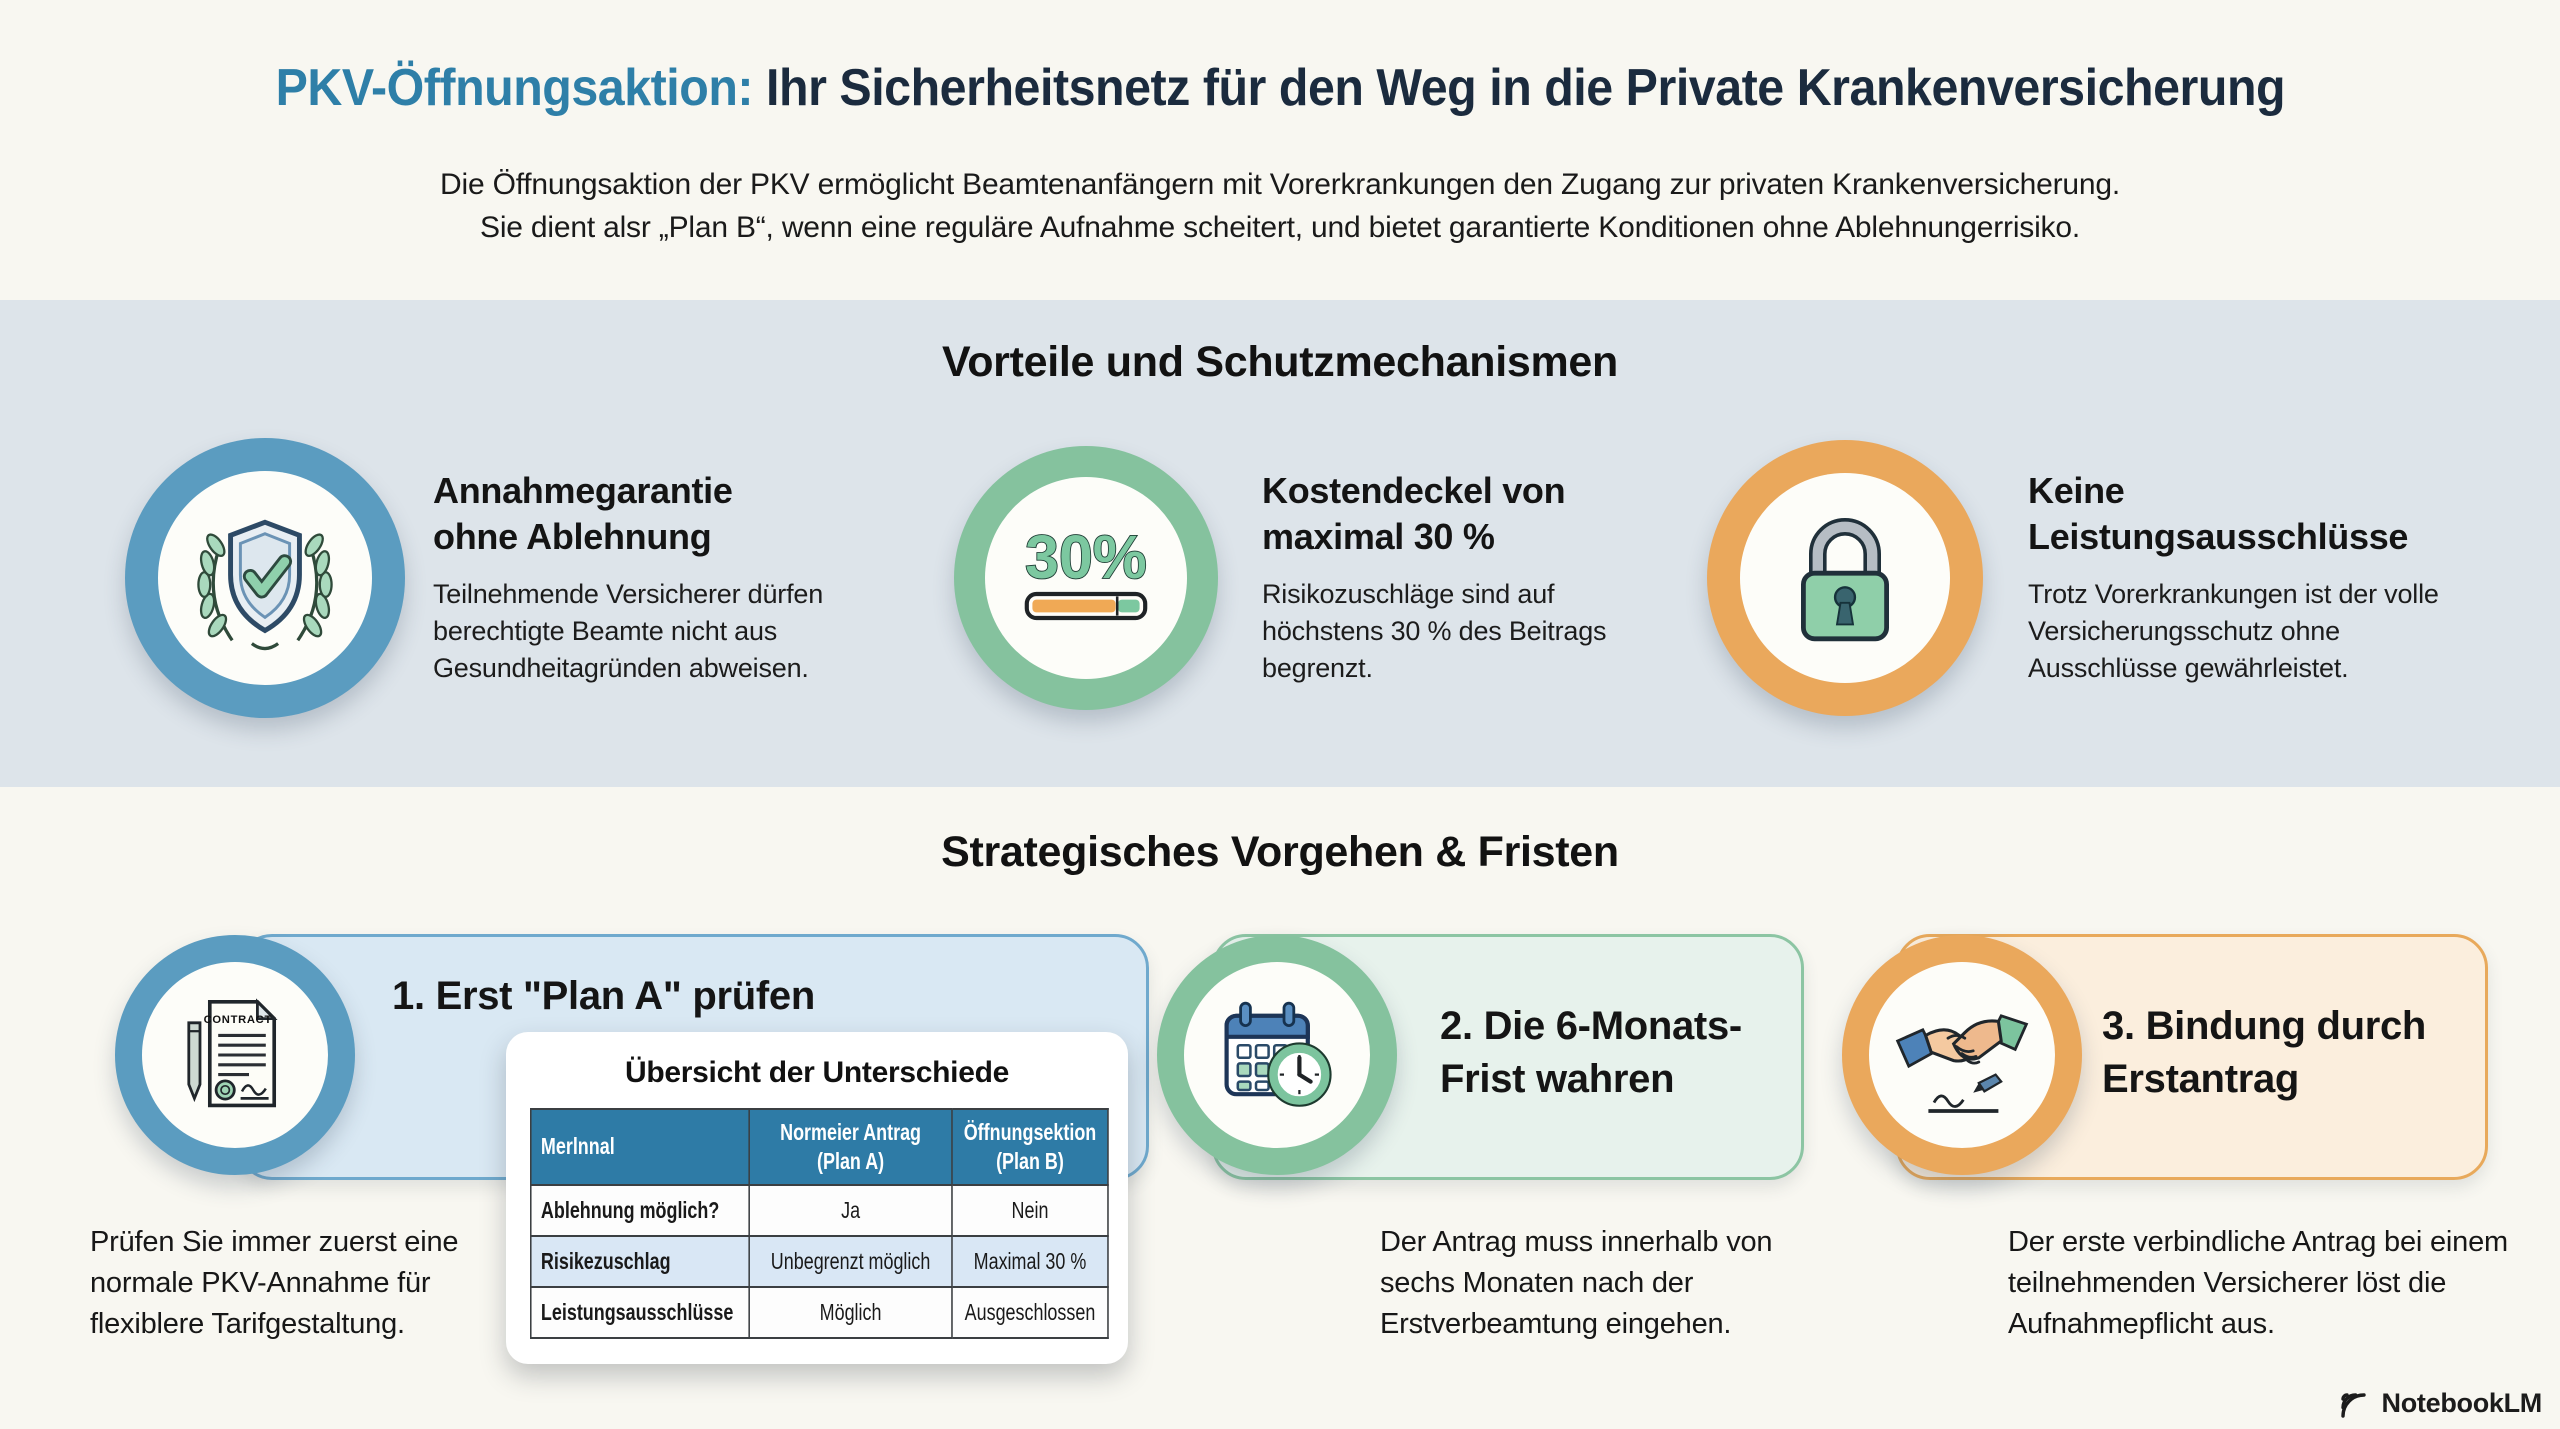 The height and width of the screenshot is (1429, 2560). I want to click on benefit-circle-guarantee, so click(265, 578).